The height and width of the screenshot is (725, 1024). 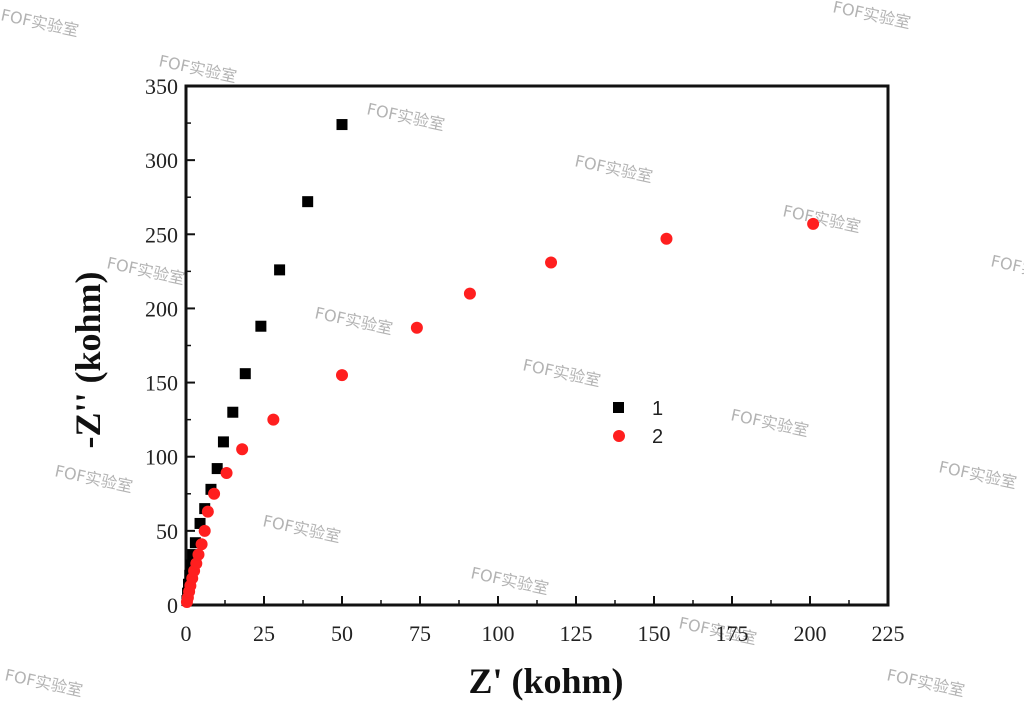 What do you see at coordinates (657, 437) in the screenshot?
I see `legend-label-series-2: 2` at bounding box center [657, 437].